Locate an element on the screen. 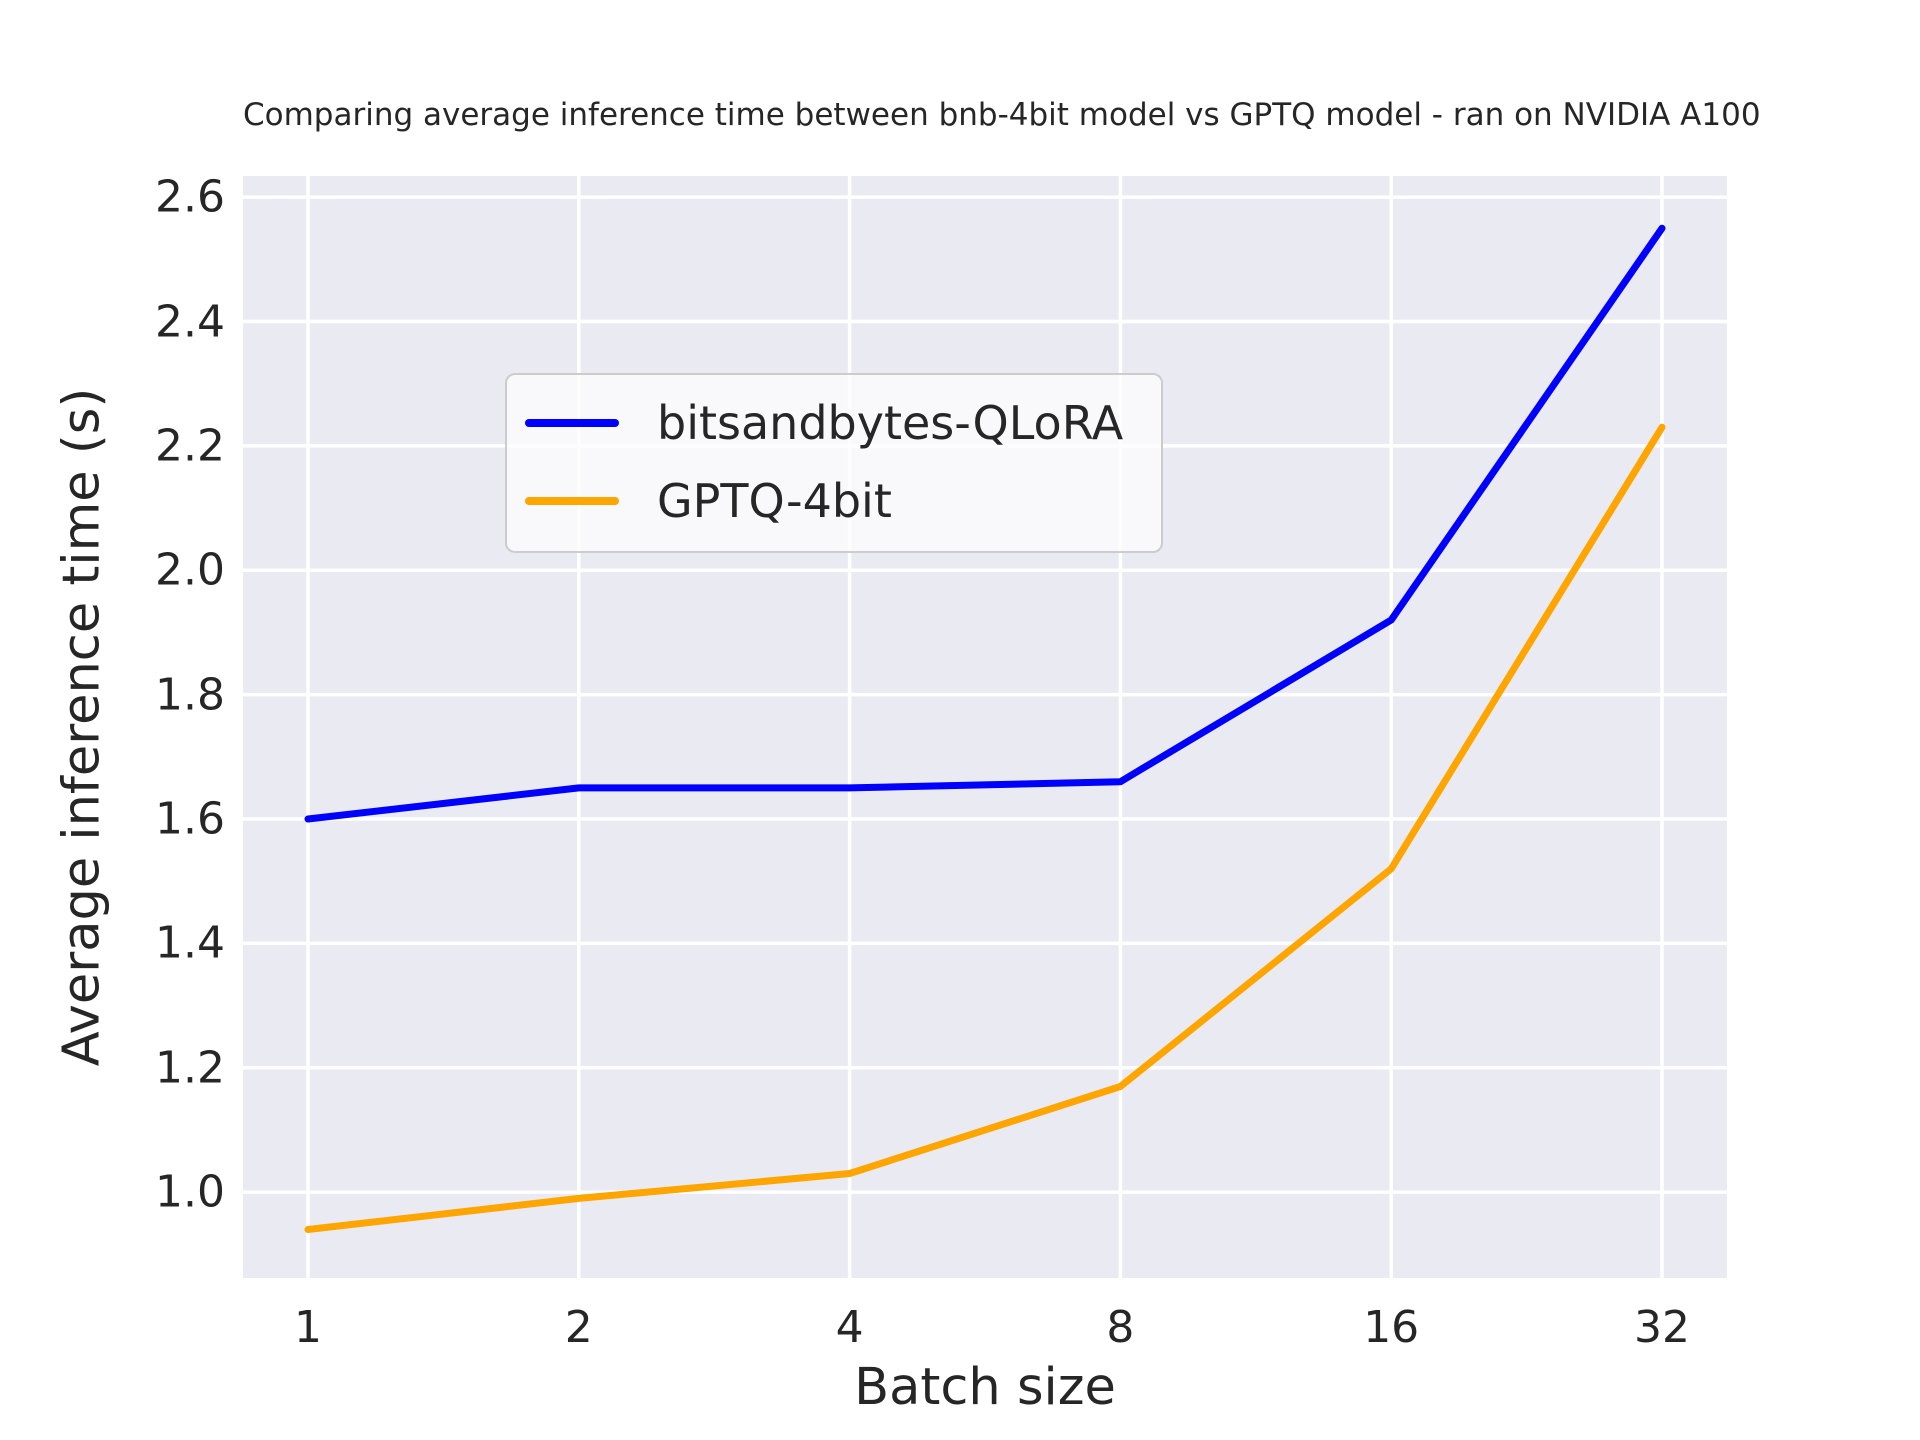  legend-entry: bitsandbytes-QLoRA is located at coordinates (824, 423).